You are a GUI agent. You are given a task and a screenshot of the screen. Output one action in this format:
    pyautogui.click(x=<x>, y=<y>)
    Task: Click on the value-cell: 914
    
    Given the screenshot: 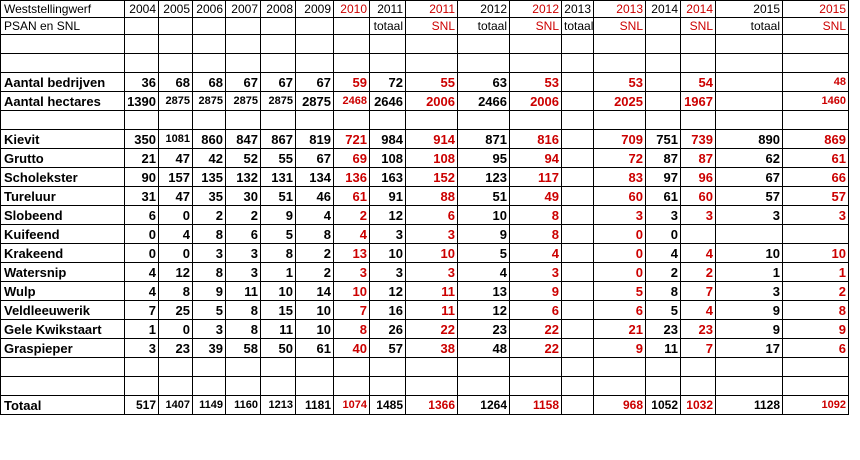 What is the action you would take?
    pyautogui.click(x=431, y=139)
    